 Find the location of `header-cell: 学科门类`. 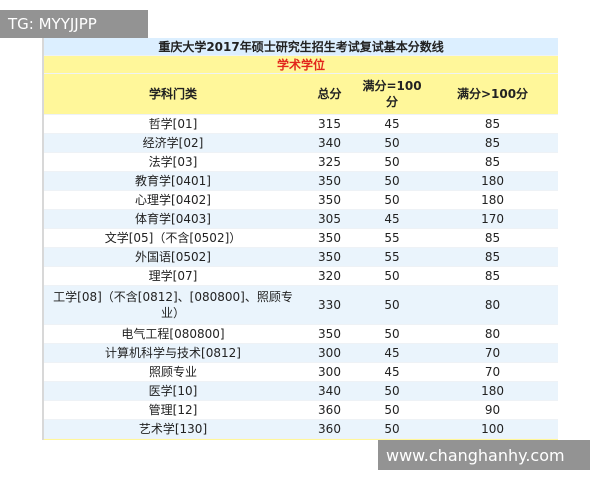

header-cell: 学科门类 is located at coordinates (173, 94).